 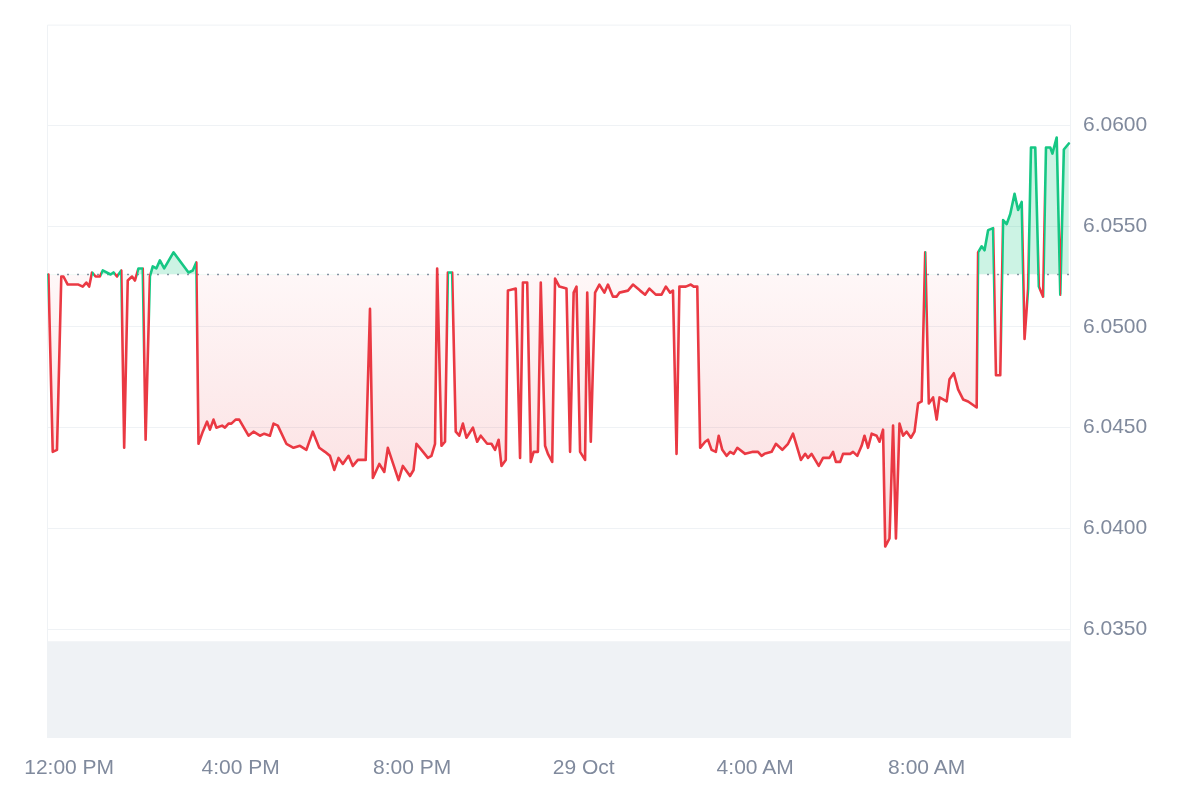 I want to click on y-tick-label: 6.0550, so click(x=1115, y=224).